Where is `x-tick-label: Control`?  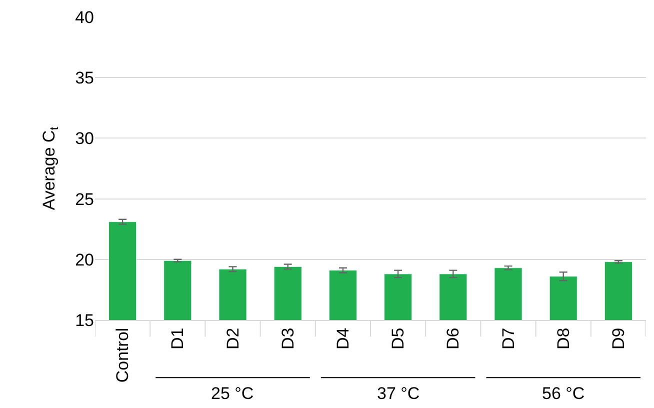 x-tick-label: Control is located at coordinates (122, 355).